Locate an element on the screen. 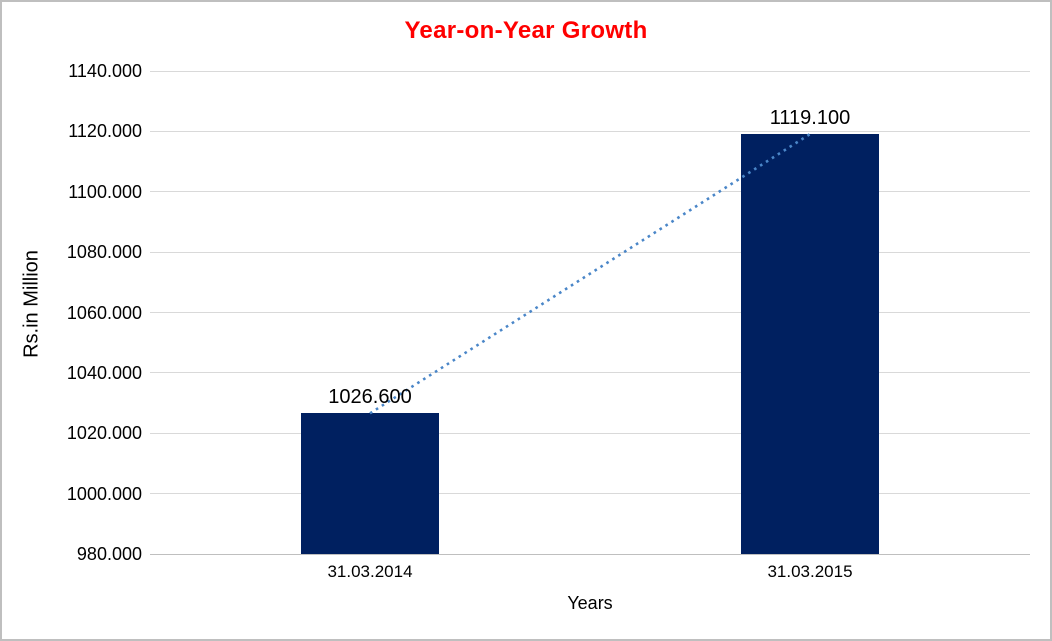 The width and height of the screenshot is (1052, 641). x-tick-label: 31.03.2015 is located at coordinates (810, 571).